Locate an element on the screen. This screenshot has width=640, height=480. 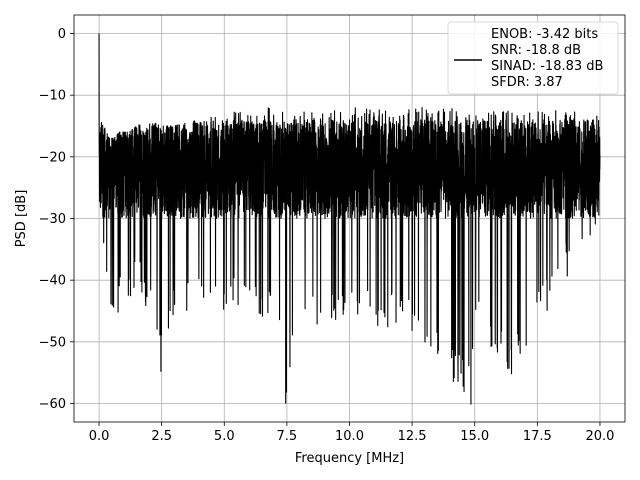
x-tick-label: 12.5 is located at coordinates (412, 436).